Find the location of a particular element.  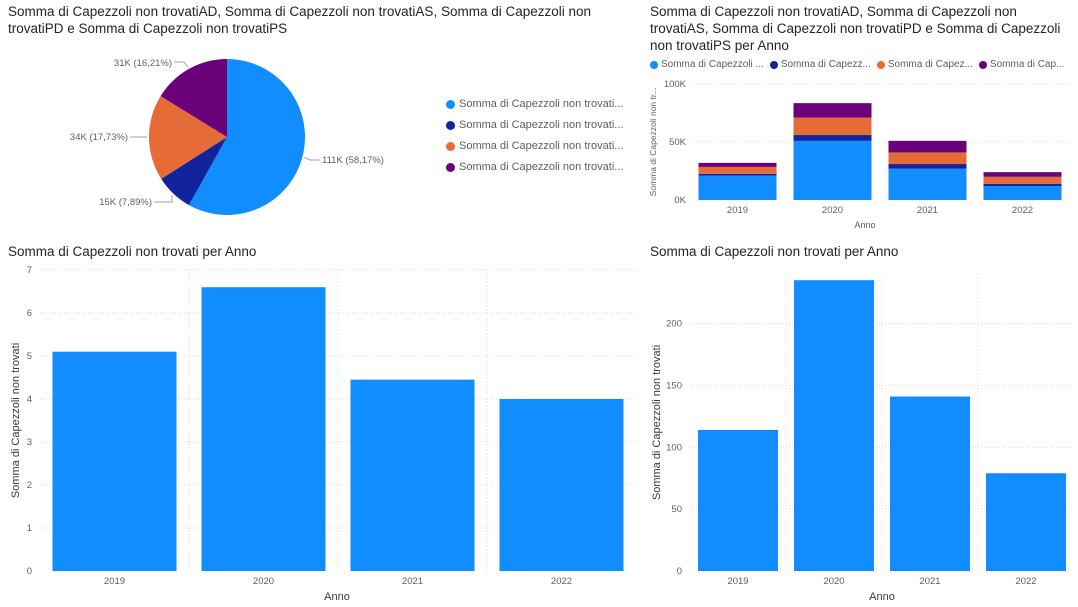

y-tick-label: 50K is located at coordinates (678, 142).